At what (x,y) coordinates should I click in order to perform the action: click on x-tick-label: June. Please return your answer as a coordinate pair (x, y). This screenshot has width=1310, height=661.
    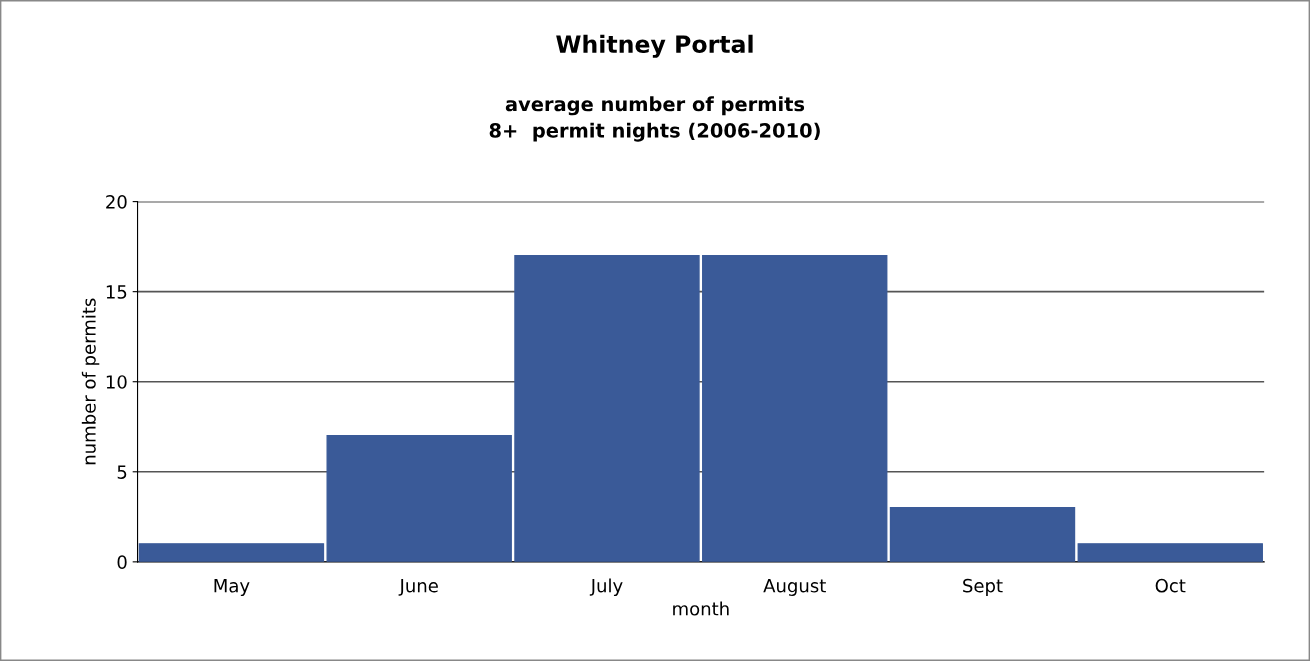
    Looking at the image, I should click on (418, 587).